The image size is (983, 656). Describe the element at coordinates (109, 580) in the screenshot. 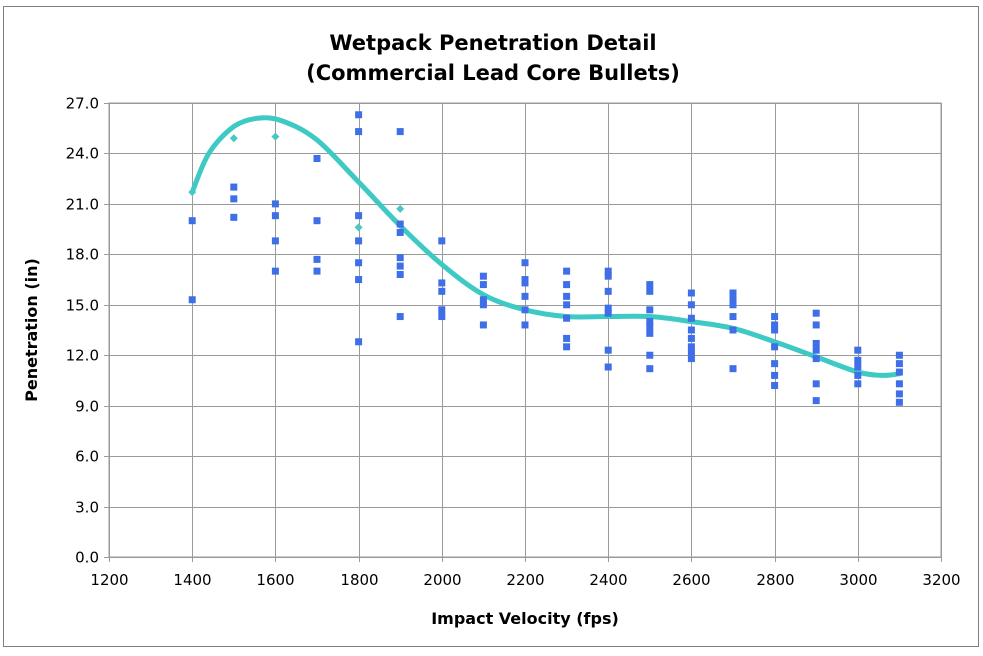

I see `x-tick-label: 1200` at that location.